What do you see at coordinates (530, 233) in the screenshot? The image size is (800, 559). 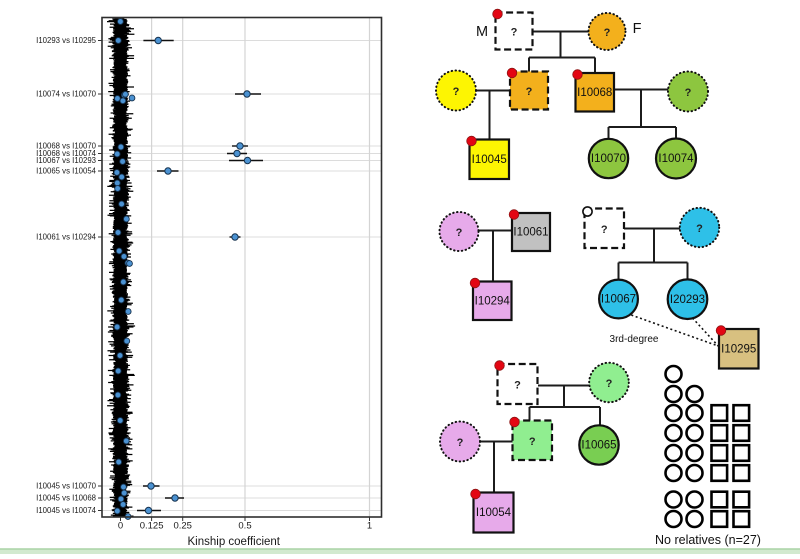 I see `svg-text: I10061` at bounding box center [530, 233].